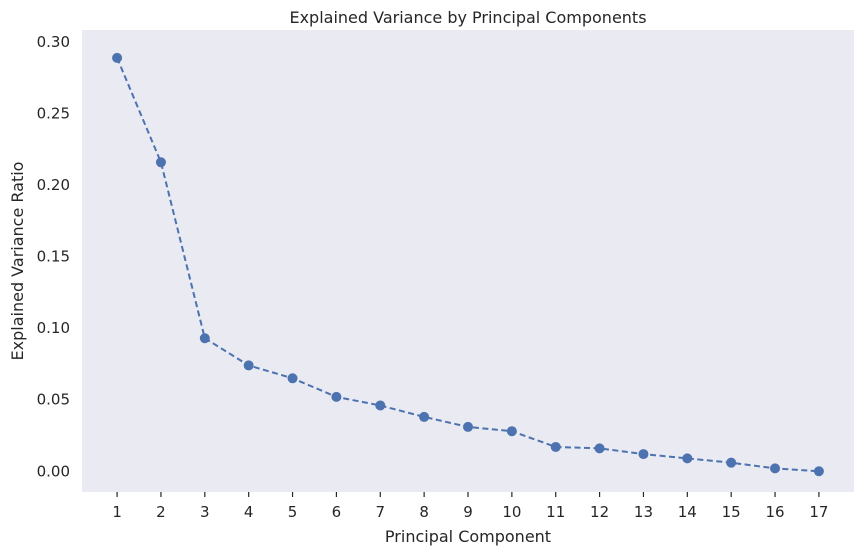 This screenshot has width=865, height=556. Describe the element at coordinates (774, 512) in the screenshot. I see `x-tick-label: 16` at that location.